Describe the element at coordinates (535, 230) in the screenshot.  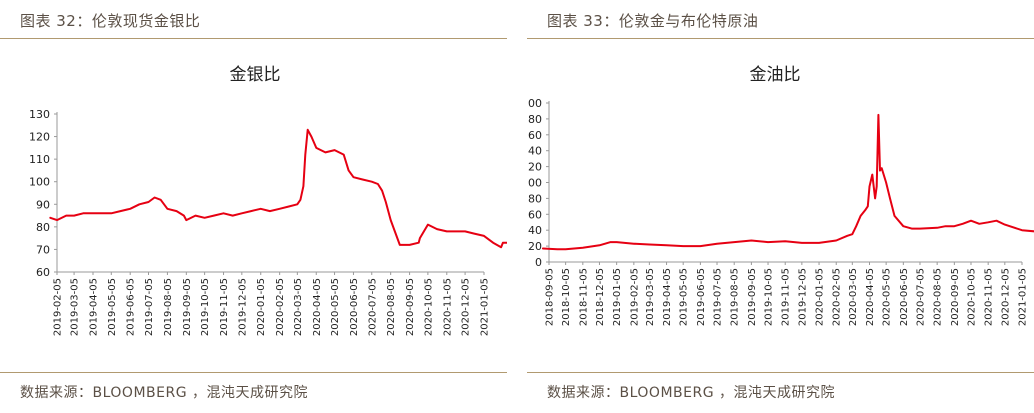
I see `y-tick-label: 40` at that location.